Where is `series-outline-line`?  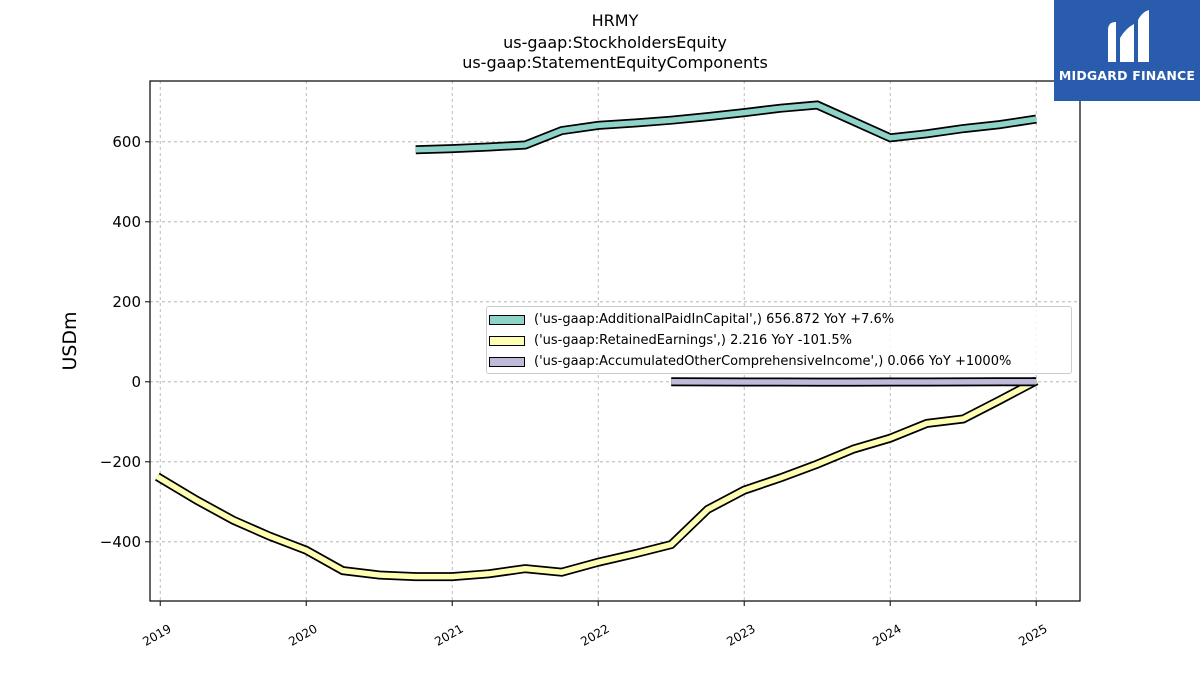
series-outline-line is located at coordinates (726, 127).